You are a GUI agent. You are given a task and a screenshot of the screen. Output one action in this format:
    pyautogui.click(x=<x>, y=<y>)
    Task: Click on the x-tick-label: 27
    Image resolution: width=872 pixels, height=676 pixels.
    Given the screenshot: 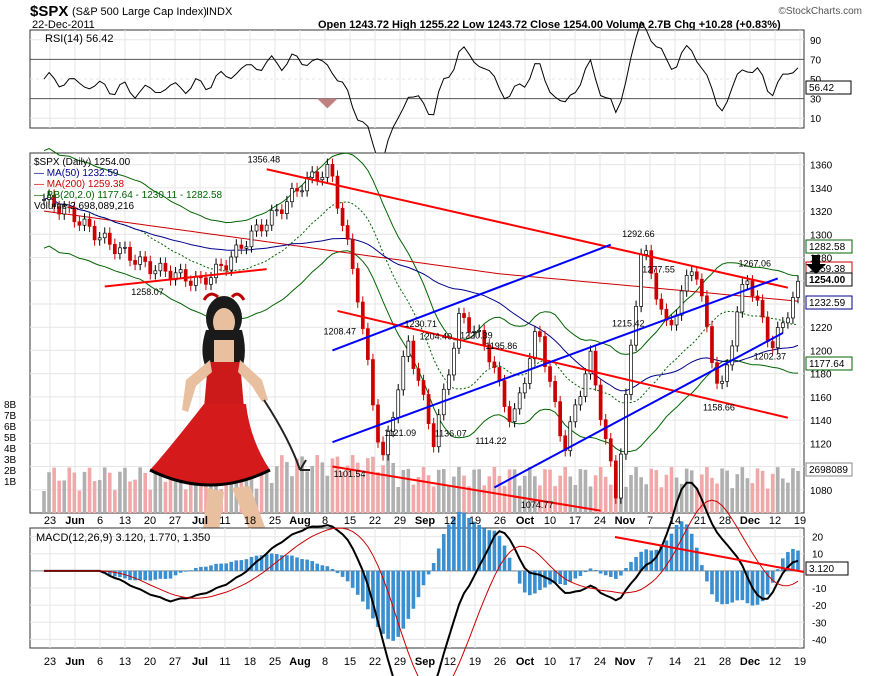 What is the action you would take?
    pyautogui.click(x=175, y=662)
    